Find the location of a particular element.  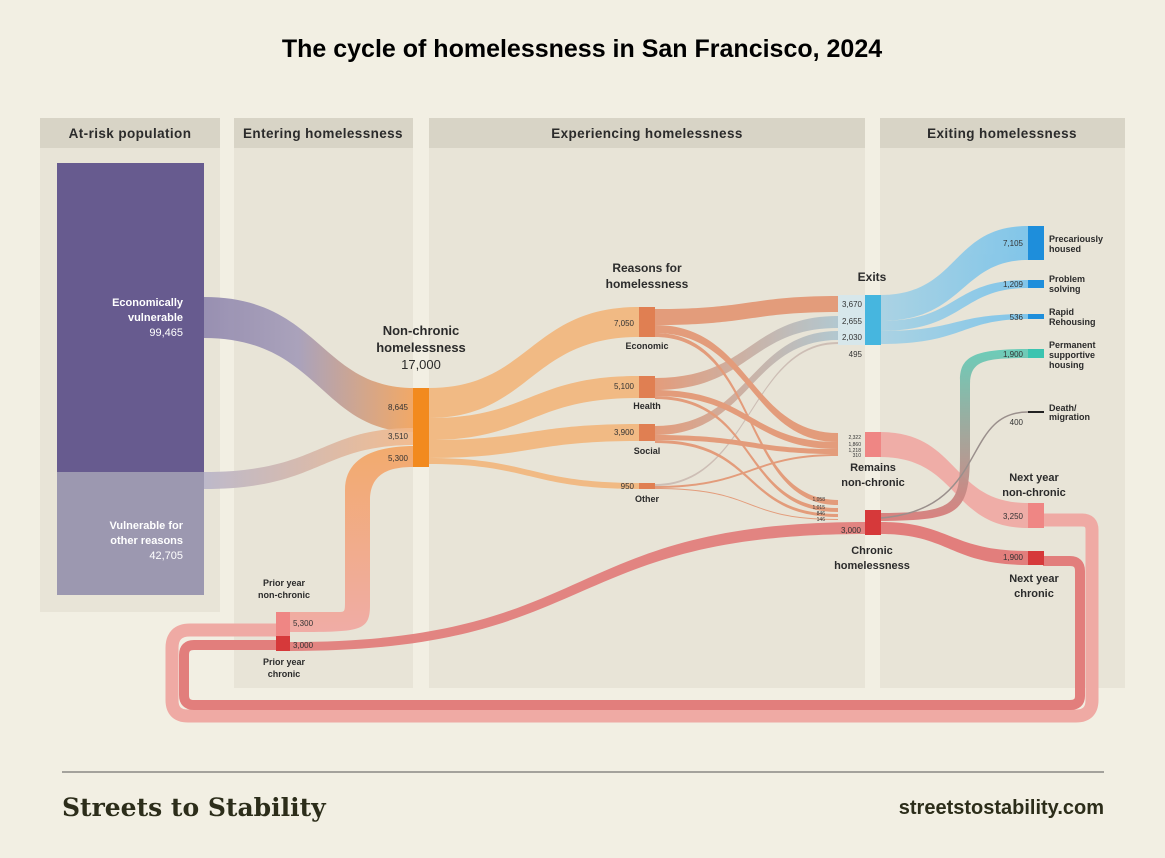

value-exits-social: 2,030 is located at coordinates (852, 337).